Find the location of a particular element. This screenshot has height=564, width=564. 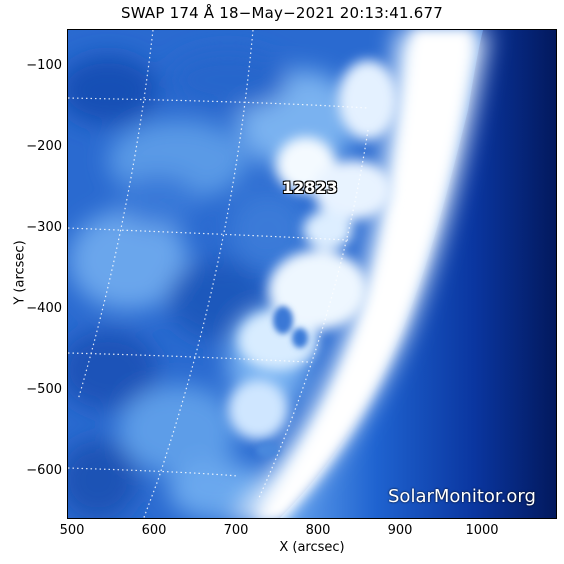

y-tick-label: −100 is located at coordinates (44, 65).